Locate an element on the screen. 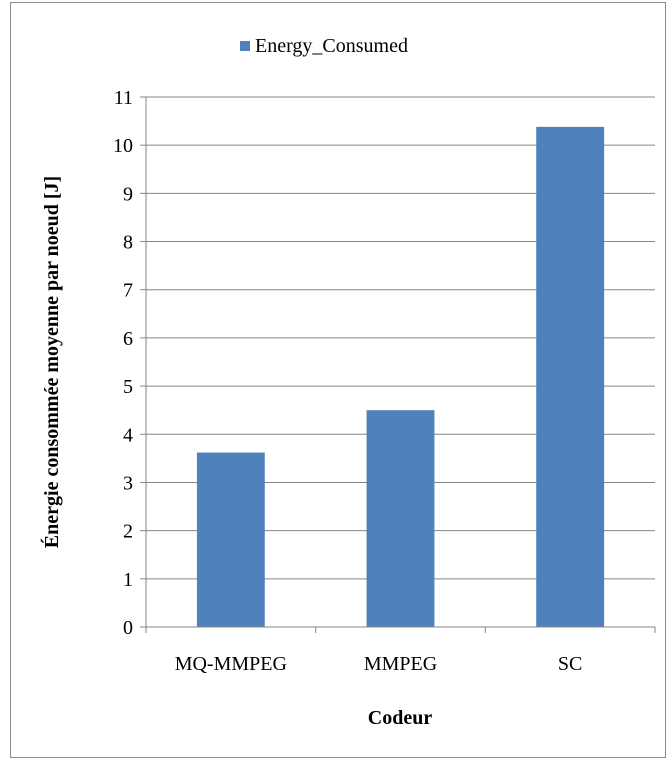 This screenshot has height=761, width=671. y-tick-label: 6 is located at coordinates (128, 339).